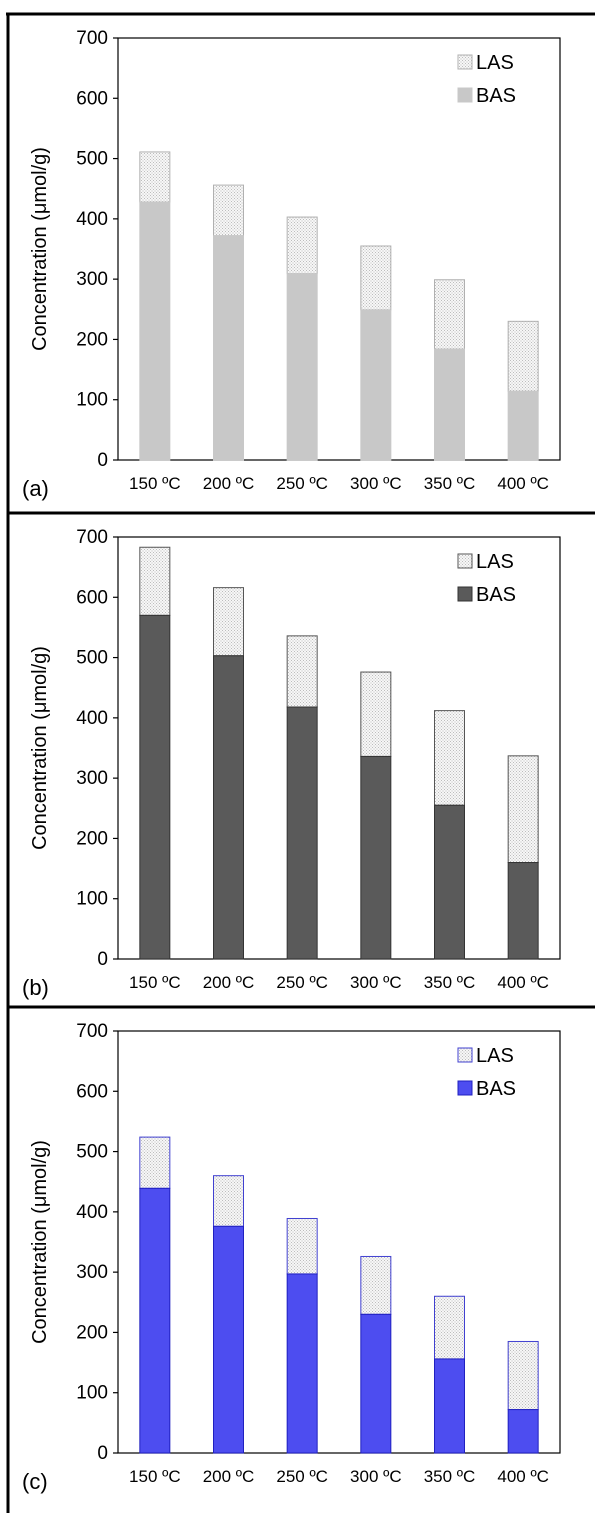 This screenshot has width=595, height=1513. Describe the element at coordinates (35, 1481) in the screenshot. I see `panel-label: (c)` at that location.